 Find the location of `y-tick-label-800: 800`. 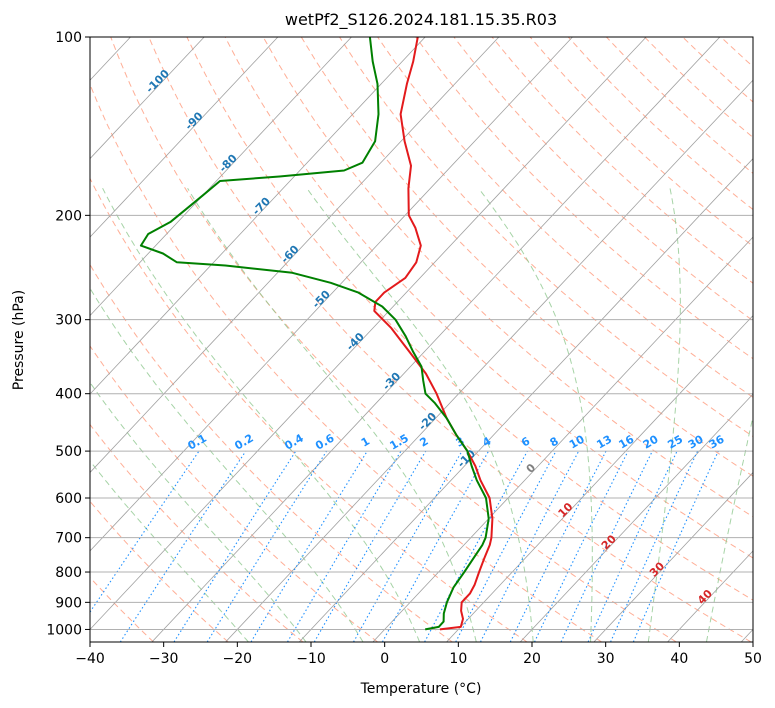

y-tick-label-800: 800 is located at coordinates (68, 573).